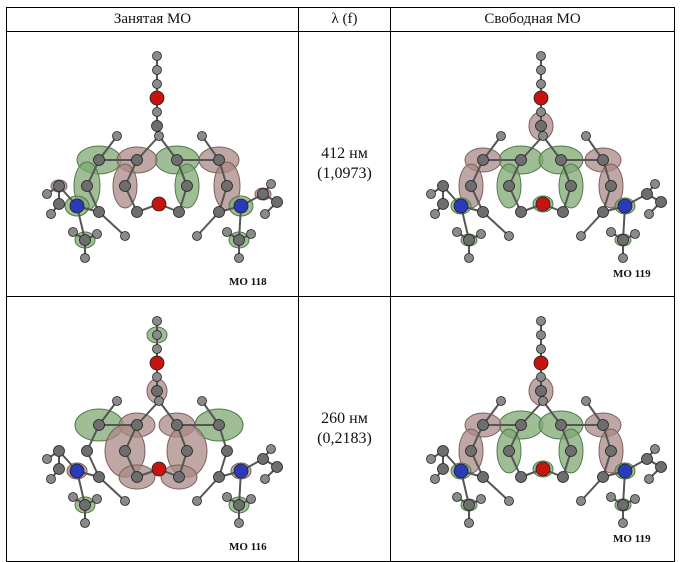 The width and height of the screenshot is (680, 562). What do you see at coordinates (152, 19) in the screenshot?
I see `header-occupied: Занятая МО` at bounding box center [152, 19].